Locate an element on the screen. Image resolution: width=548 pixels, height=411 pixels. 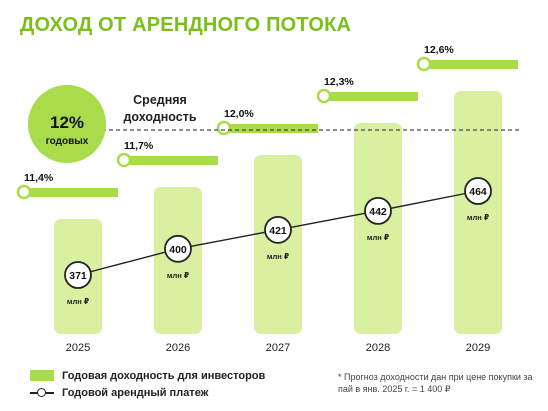
yield-label: 12,6% is located at coordinates (439, 50).